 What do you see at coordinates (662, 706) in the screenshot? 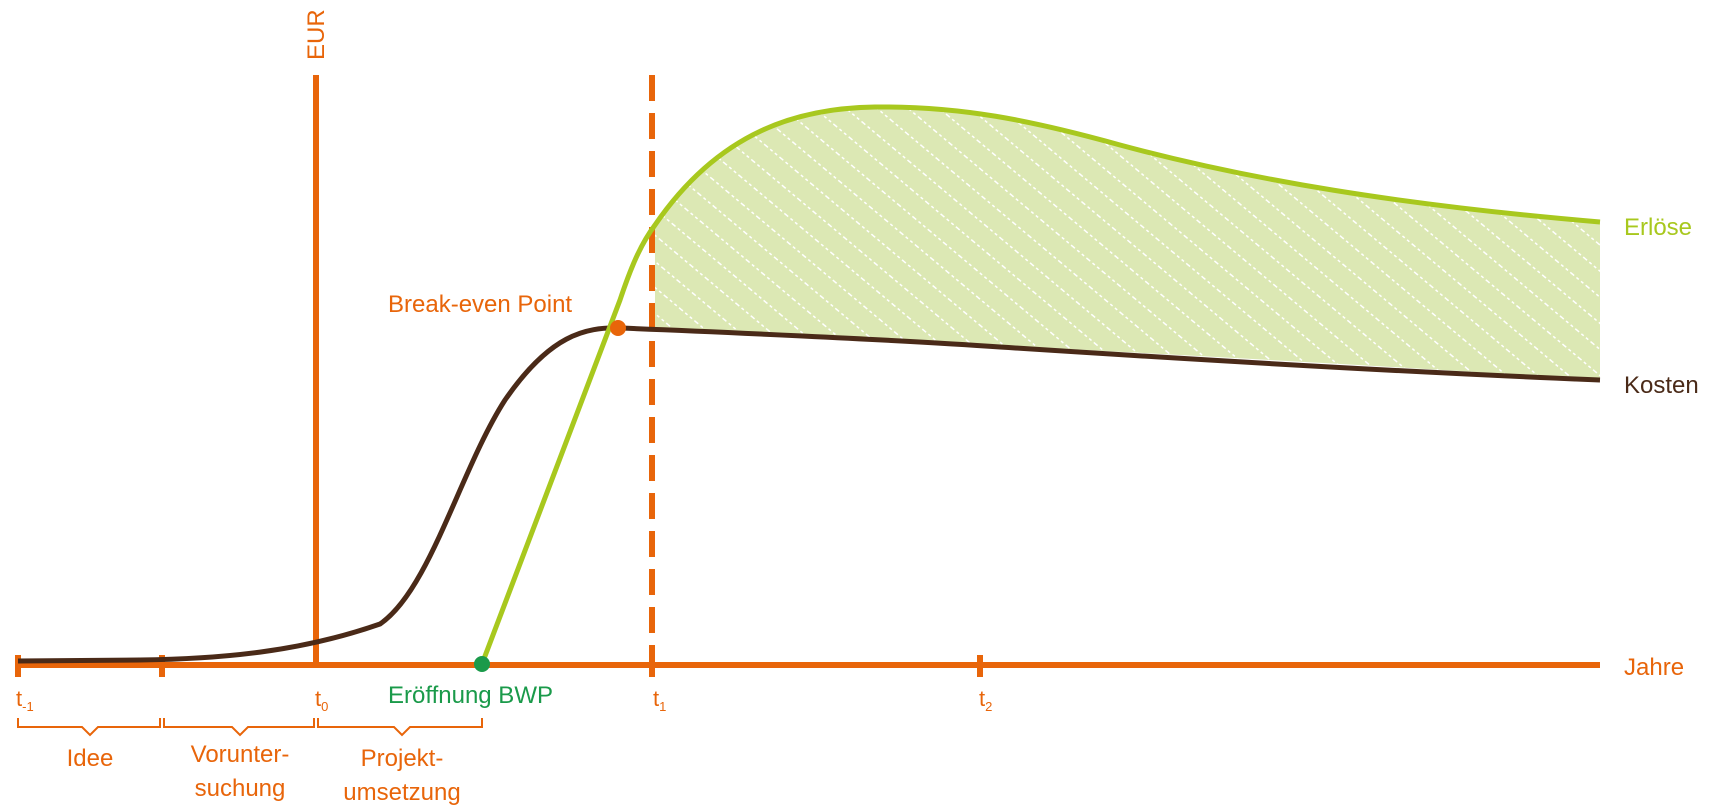
I see `tick-subscript: 1` at bounding box center [662, 706].